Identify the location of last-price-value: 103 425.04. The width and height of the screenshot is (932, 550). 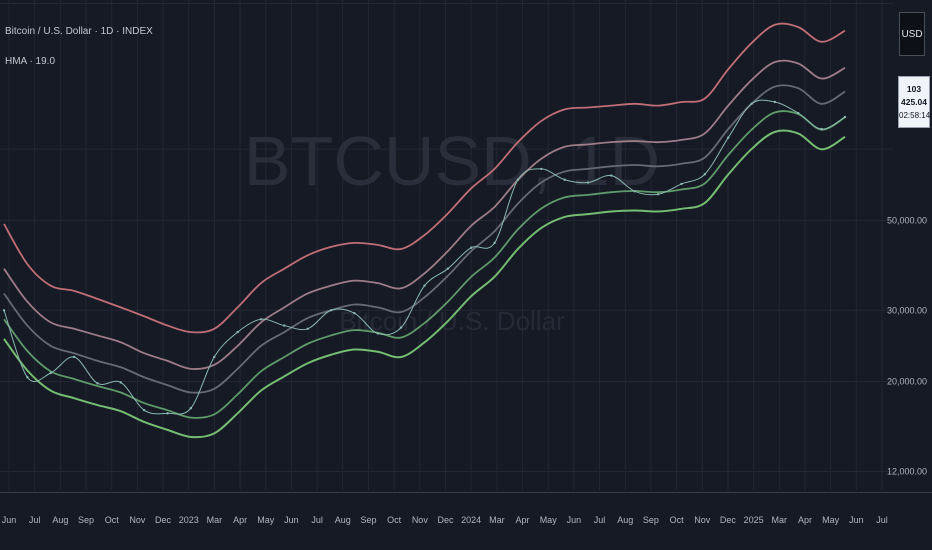
(914, 95).